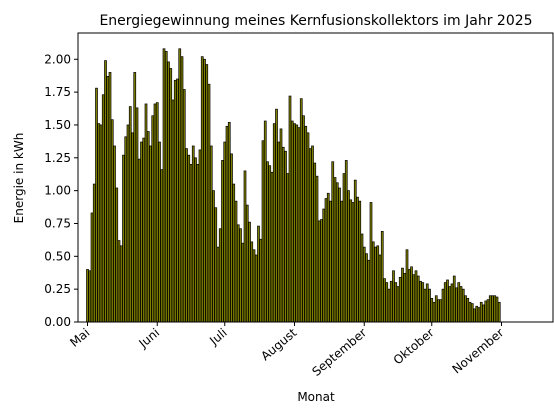 Image resolution: width=554 pixels, height=416 pixels. I want to click on y-tick-label: 0.00, so click(57, 322).